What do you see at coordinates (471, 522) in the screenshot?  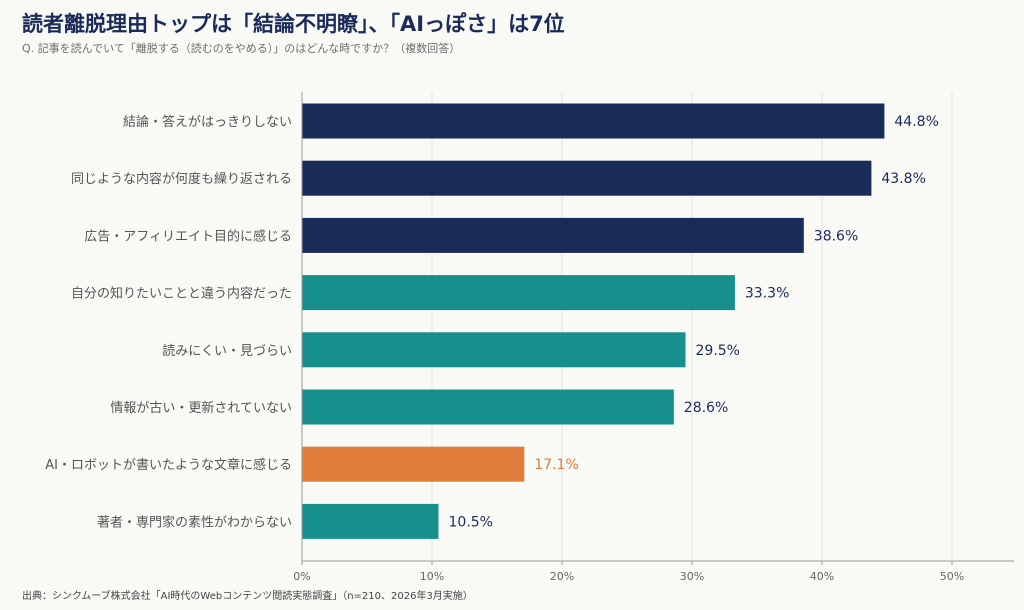 I see `value-label: 10.5%` at bounding box center [471, 522].